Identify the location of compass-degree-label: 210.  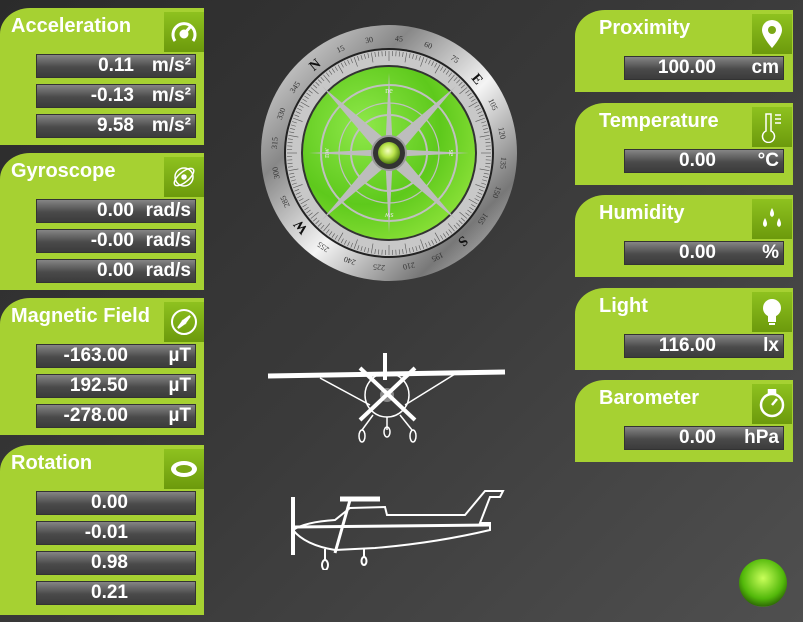
(408, 265).